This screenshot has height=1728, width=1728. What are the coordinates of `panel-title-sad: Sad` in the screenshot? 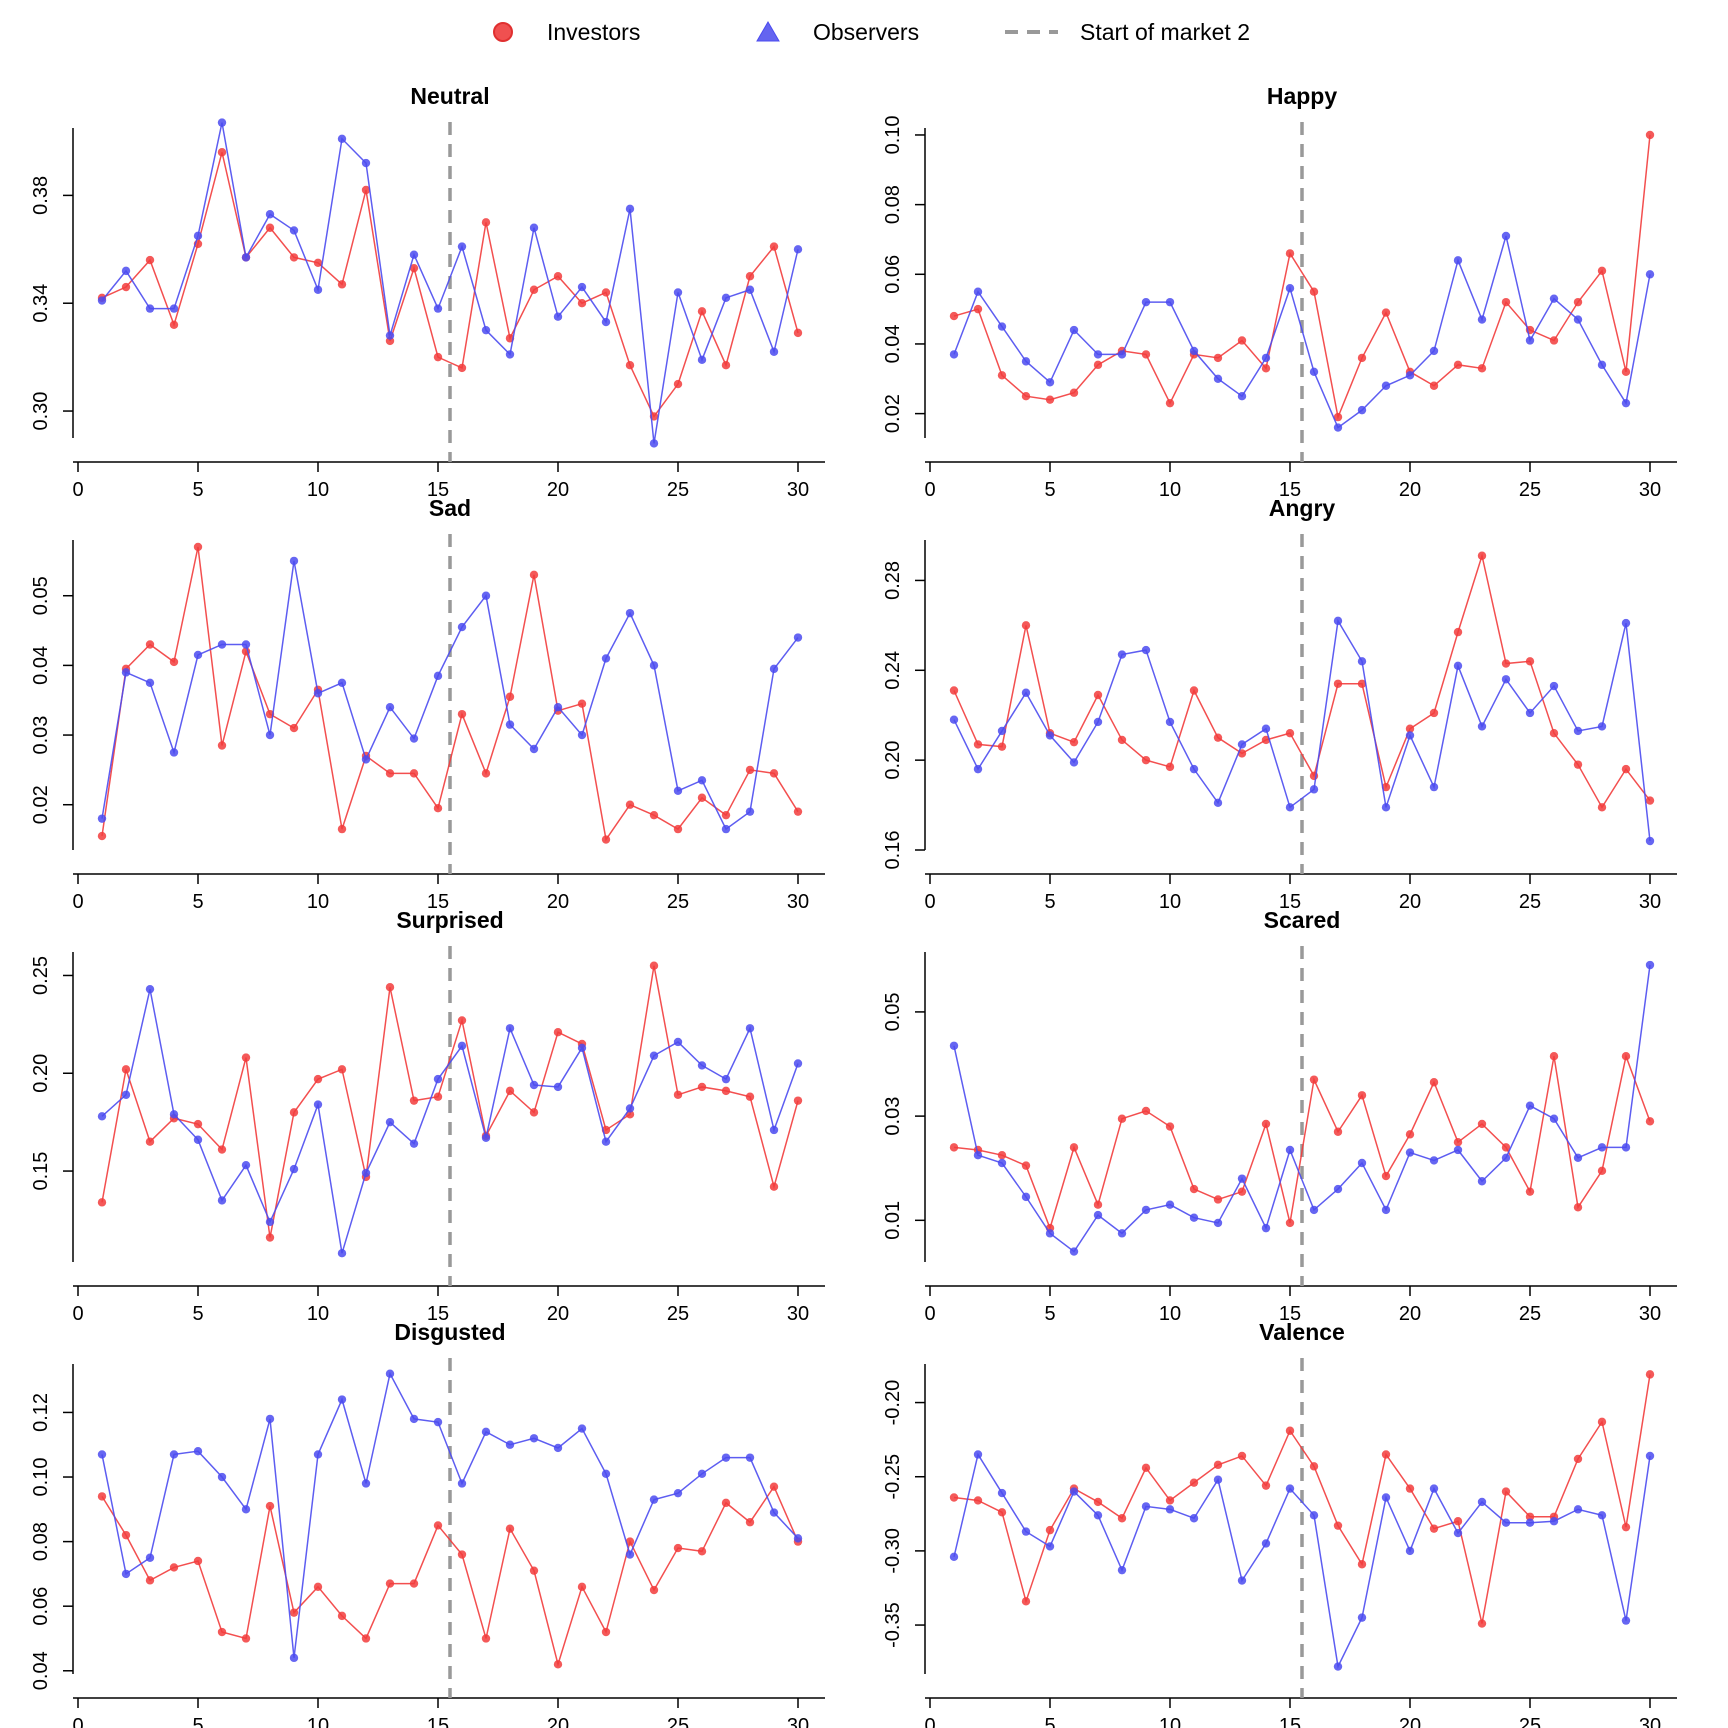 It's located at (450, 508).